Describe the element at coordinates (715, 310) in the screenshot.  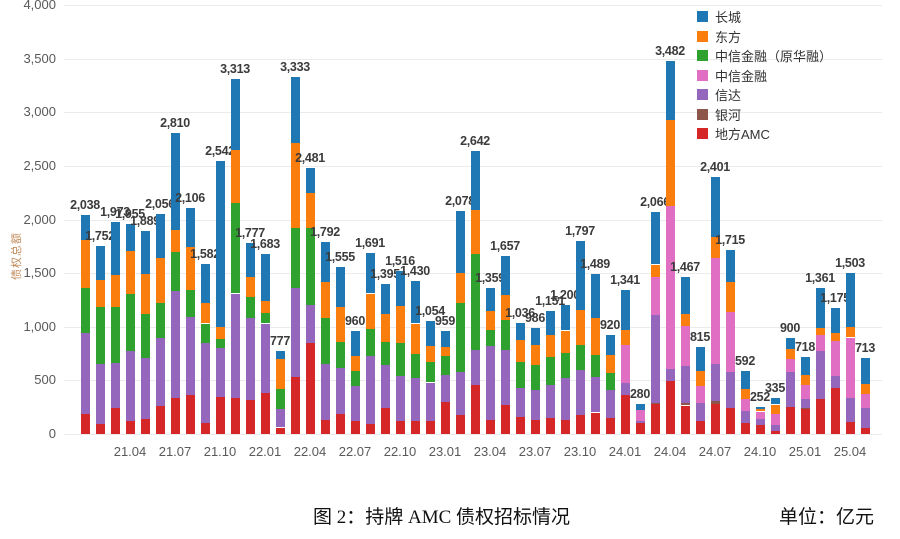
I see `bar-segment-citic-24.07` at that location.